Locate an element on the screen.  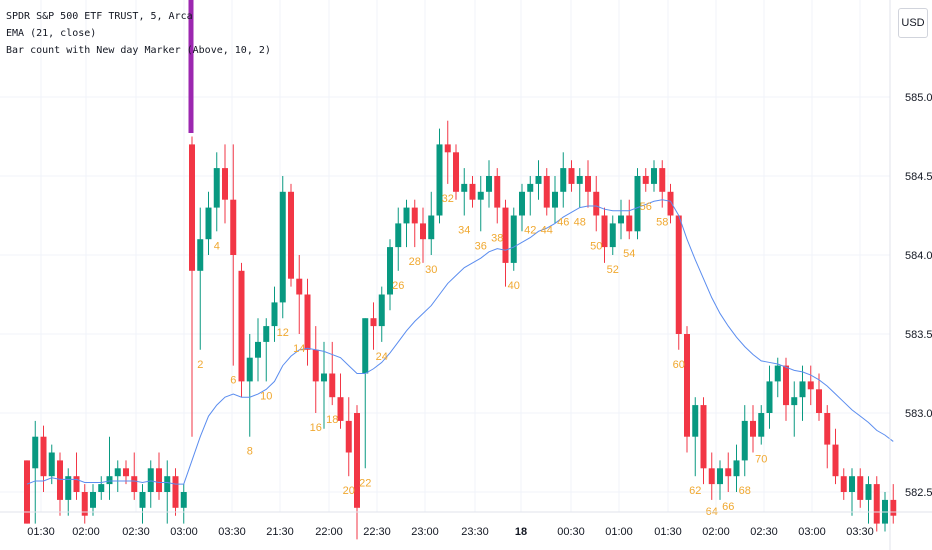
bar-count-label: 26 is located at coordinates (398, 286).